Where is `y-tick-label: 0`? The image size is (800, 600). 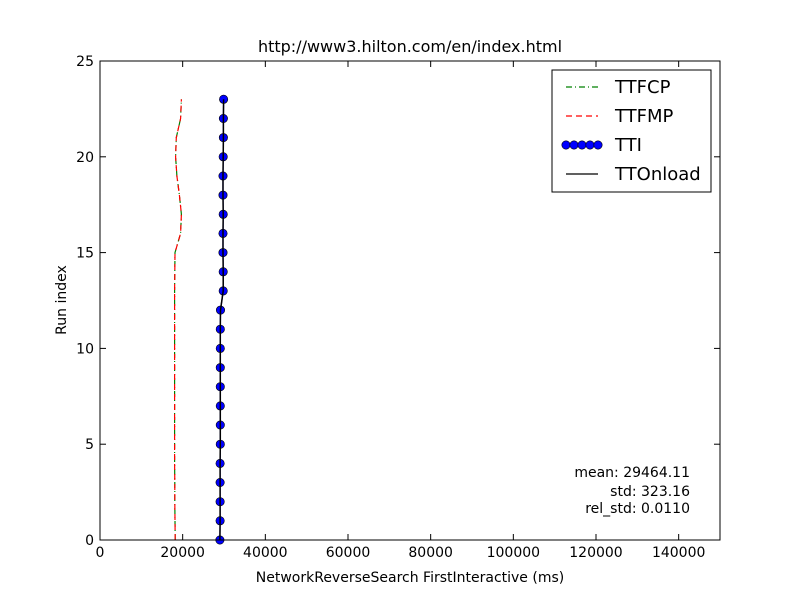 y-tick-label: 0 is located at coordinates (89, 541).